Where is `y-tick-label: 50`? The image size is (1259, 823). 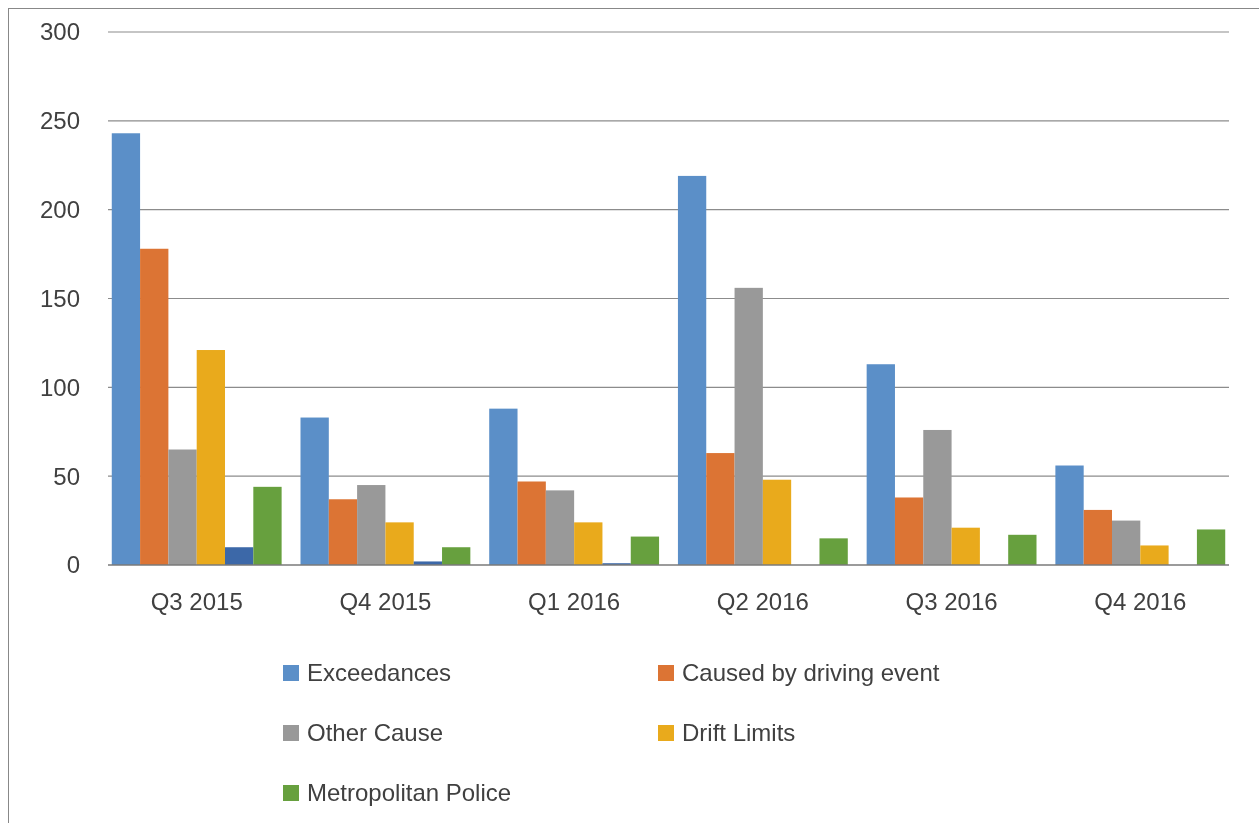
y-tick-label: 50 is located at coordinates (66, 476).